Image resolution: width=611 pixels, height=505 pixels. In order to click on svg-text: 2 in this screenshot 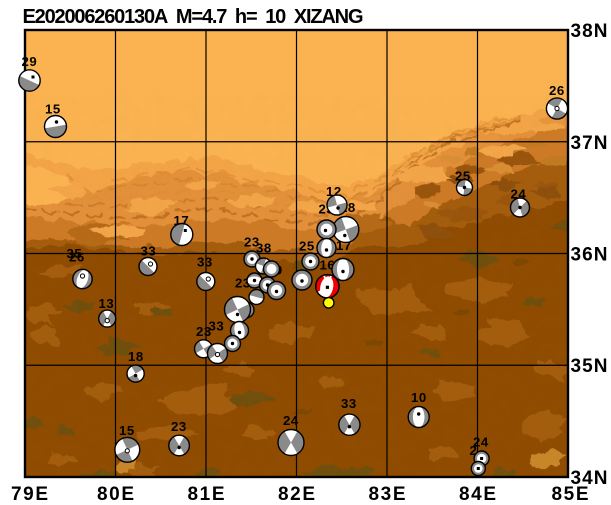, I will do `click(474, 450)`.